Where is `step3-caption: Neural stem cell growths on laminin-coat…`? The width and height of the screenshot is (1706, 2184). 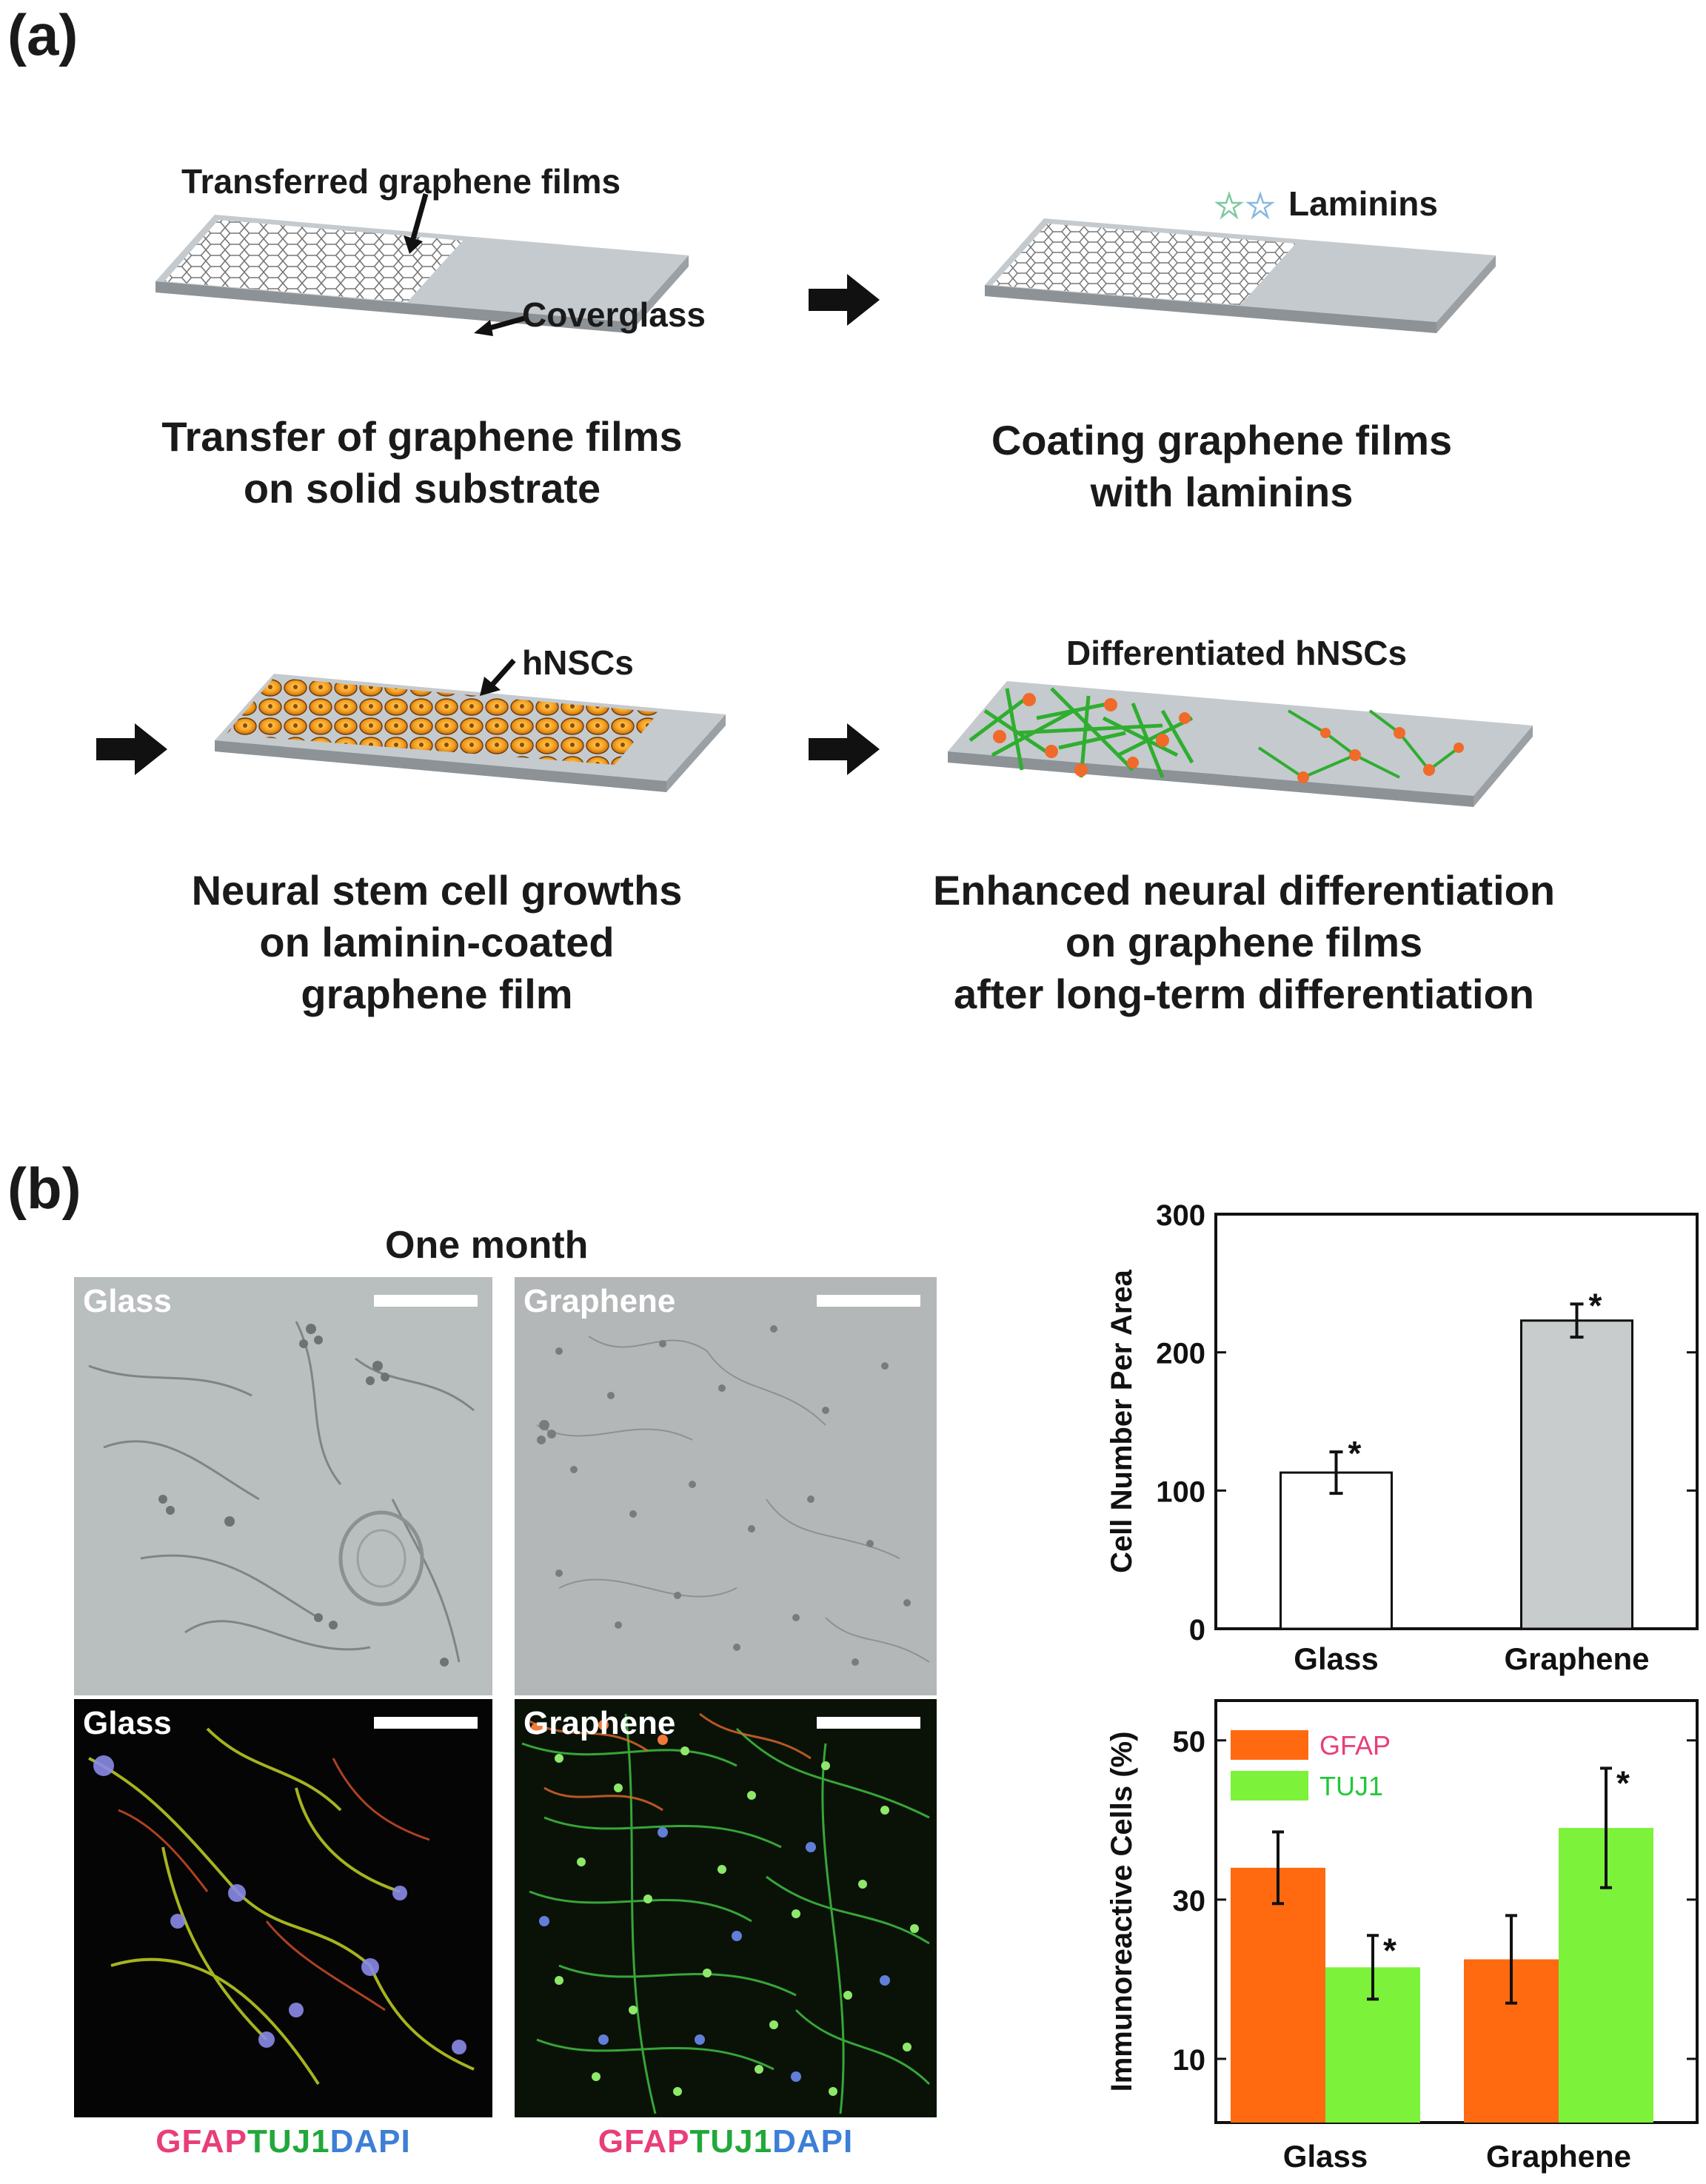 step3-caption: Neural stem cell growths on laminin-coat… is located at coordinates (437, 942).